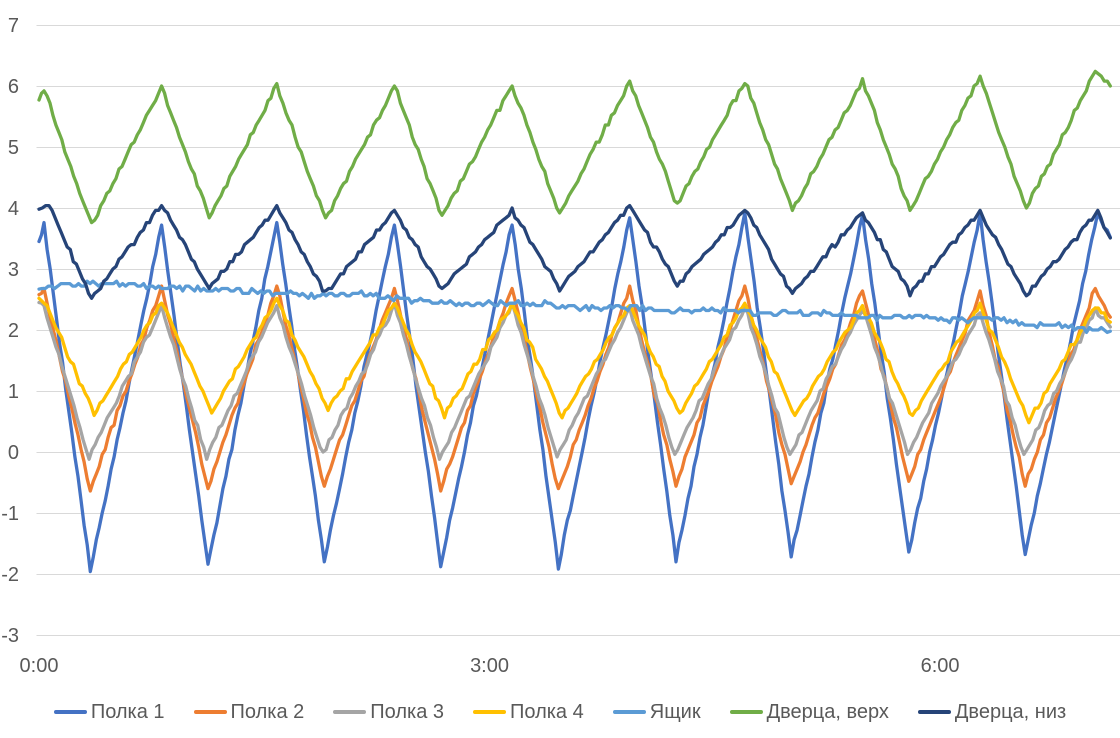  I want to click on x-tick-label: 3:00, so click(489, 666).